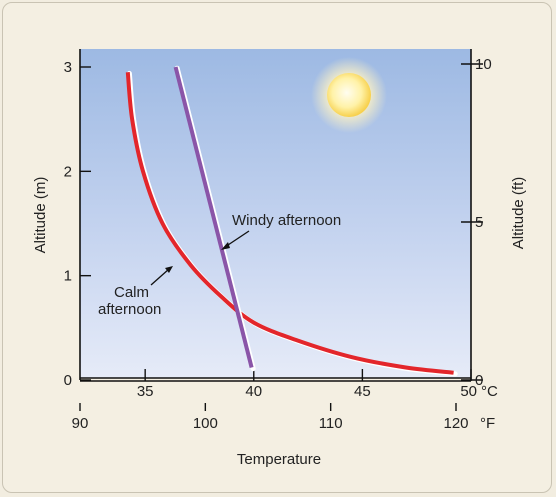 Image resolution: width=556 pixels, height=497 pixels. I want to click on left-y-ticks: 0 1 2 3, so click(77, 224).